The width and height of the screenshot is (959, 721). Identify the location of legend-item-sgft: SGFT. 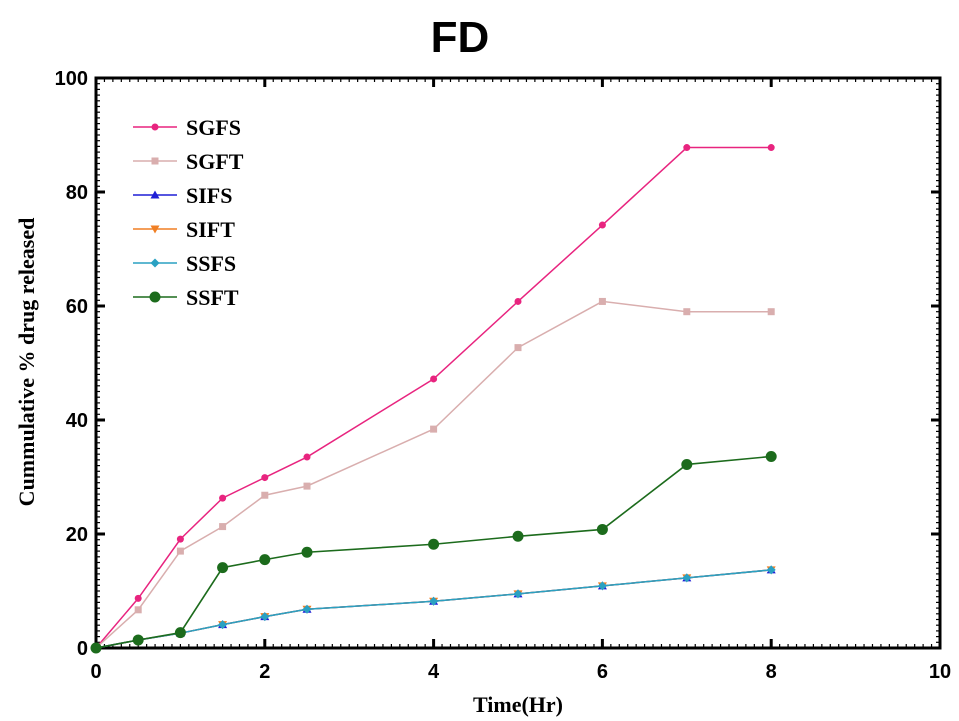
(188, 161).